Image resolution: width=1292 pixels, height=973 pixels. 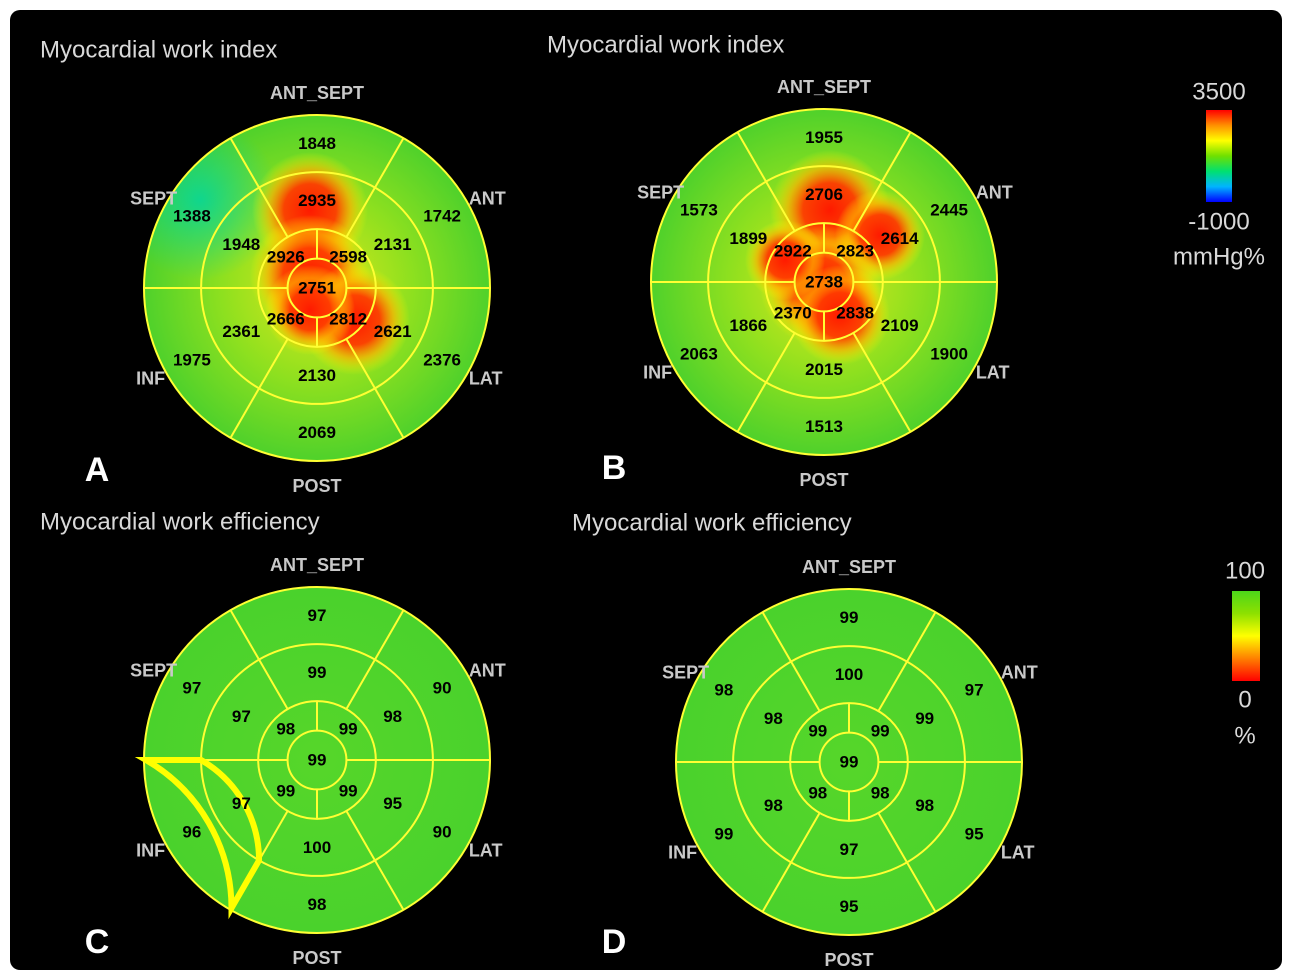 I want to click on segment-value-basal-sept: 1388, so click(x=192, y=215).